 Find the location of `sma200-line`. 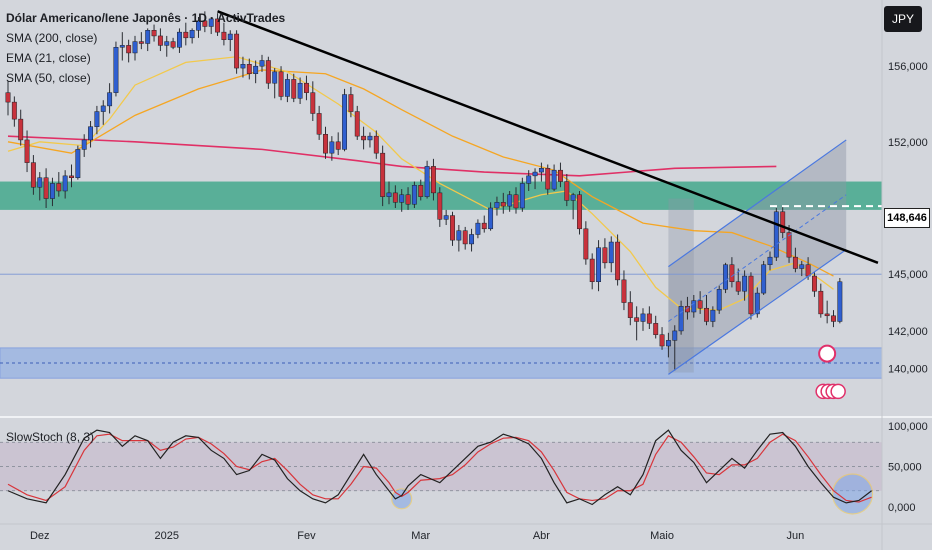

sma200-line is located at coordinates (392, 156).